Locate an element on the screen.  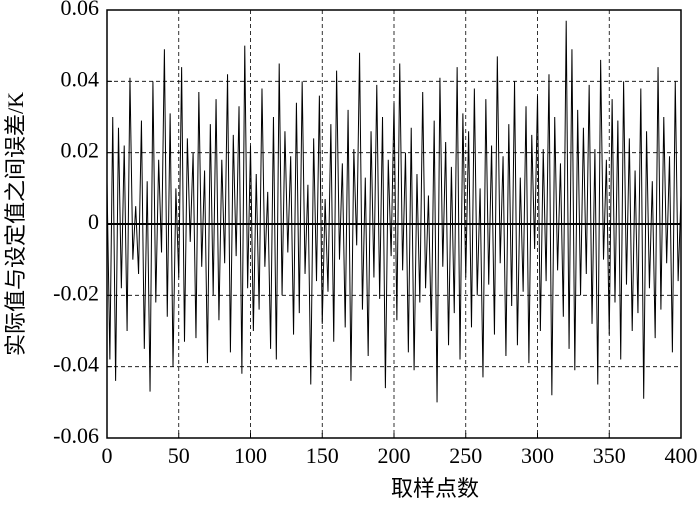
y-tick-label: 0.02 is located at coordinates (80, 150).